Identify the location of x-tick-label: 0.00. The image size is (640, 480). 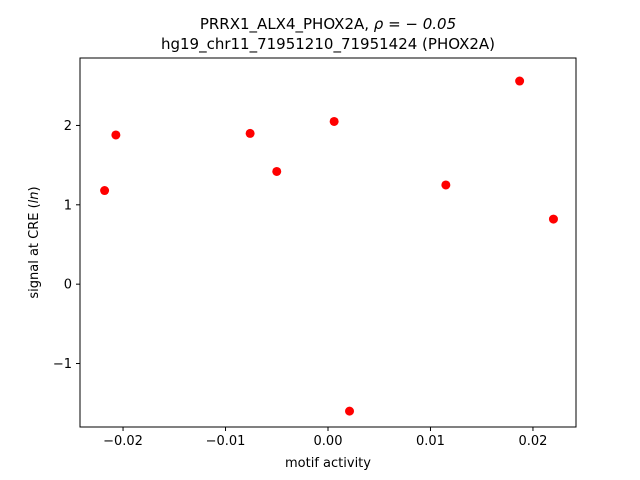
(328, 441).